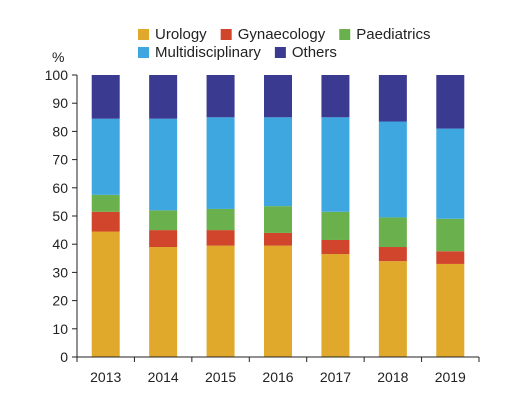  I want to click on x-tick-label-2014: 2014, so click(163, 377).